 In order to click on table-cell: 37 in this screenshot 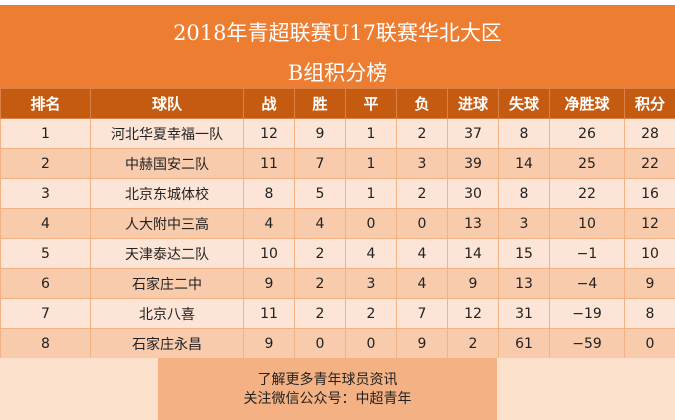, I will do `click(473, 133)`.